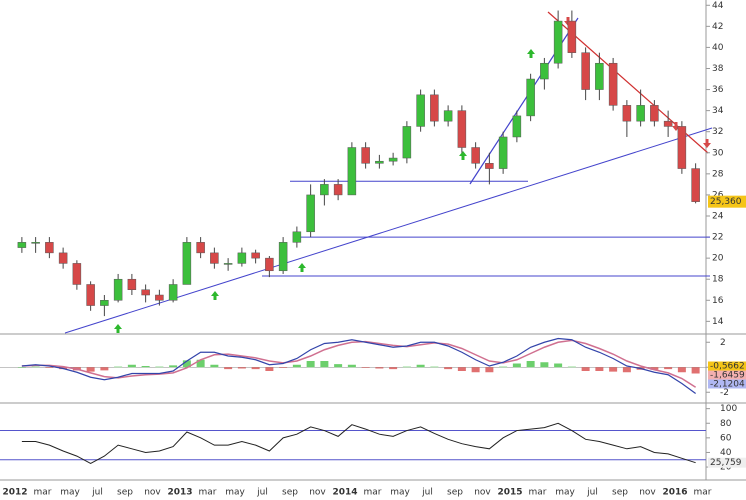 This screenshot has width=746, height=500. I want to click on last-price-label: 25,360, so click(726, 202).